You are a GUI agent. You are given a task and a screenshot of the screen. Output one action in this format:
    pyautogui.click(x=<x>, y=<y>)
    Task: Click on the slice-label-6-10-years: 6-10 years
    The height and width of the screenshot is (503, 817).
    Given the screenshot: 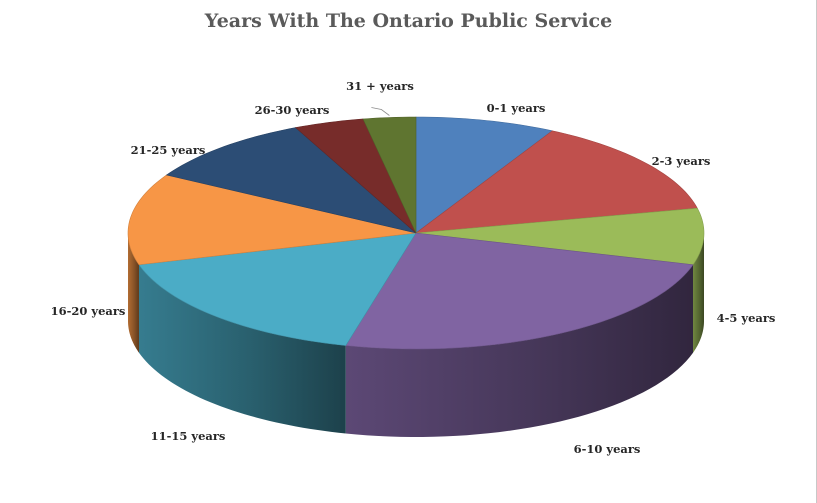 What is the action you would take?
    pyautogui.click(x=607, y=449)
    